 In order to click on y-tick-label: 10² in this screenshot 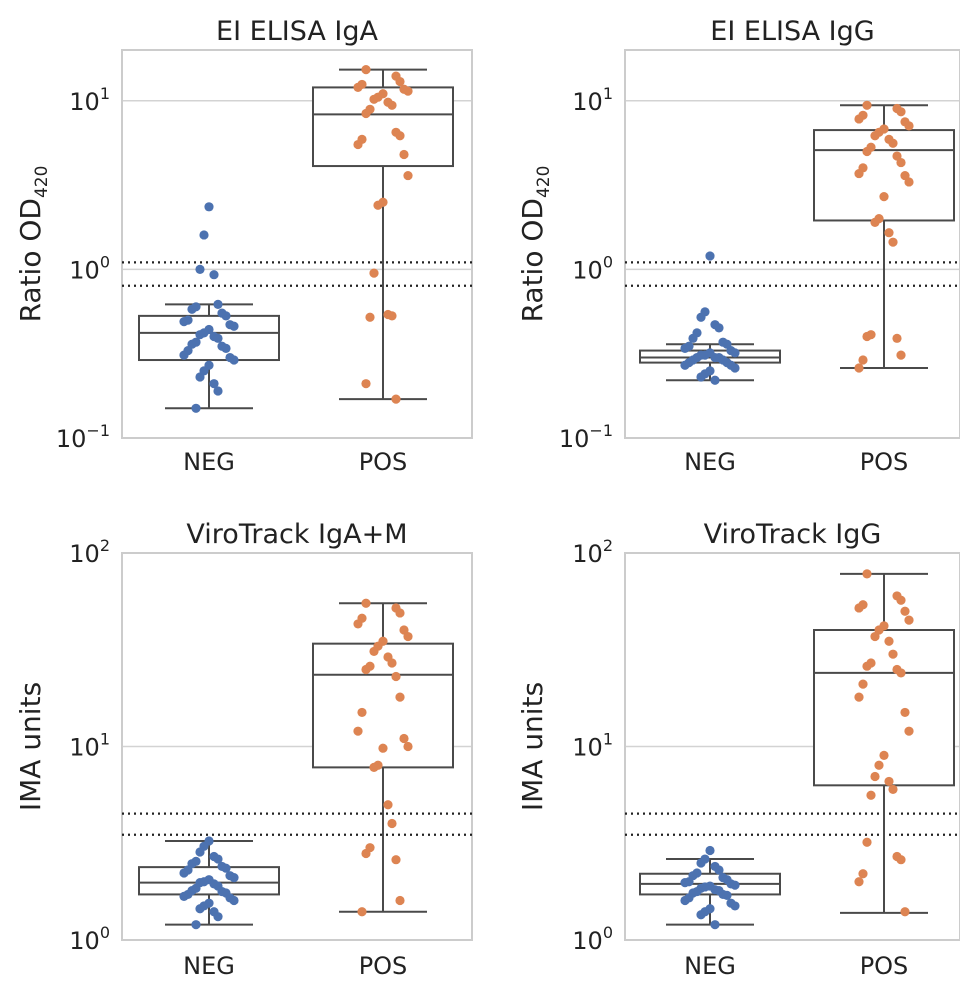, I will do `click(89, 552)`.